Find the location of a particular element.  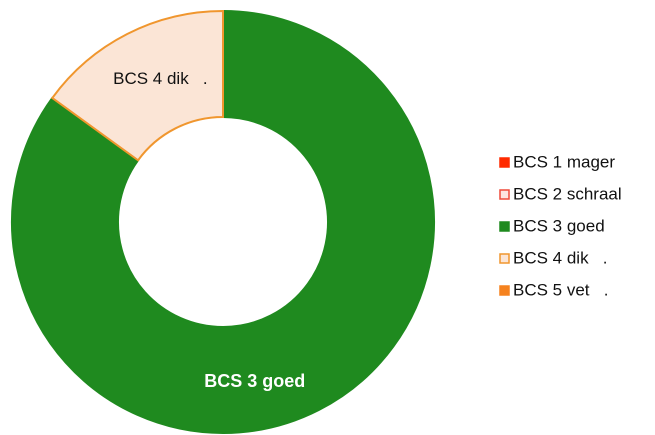

legend-label: BCS 5 vet . is located at coordinates (560, 289).